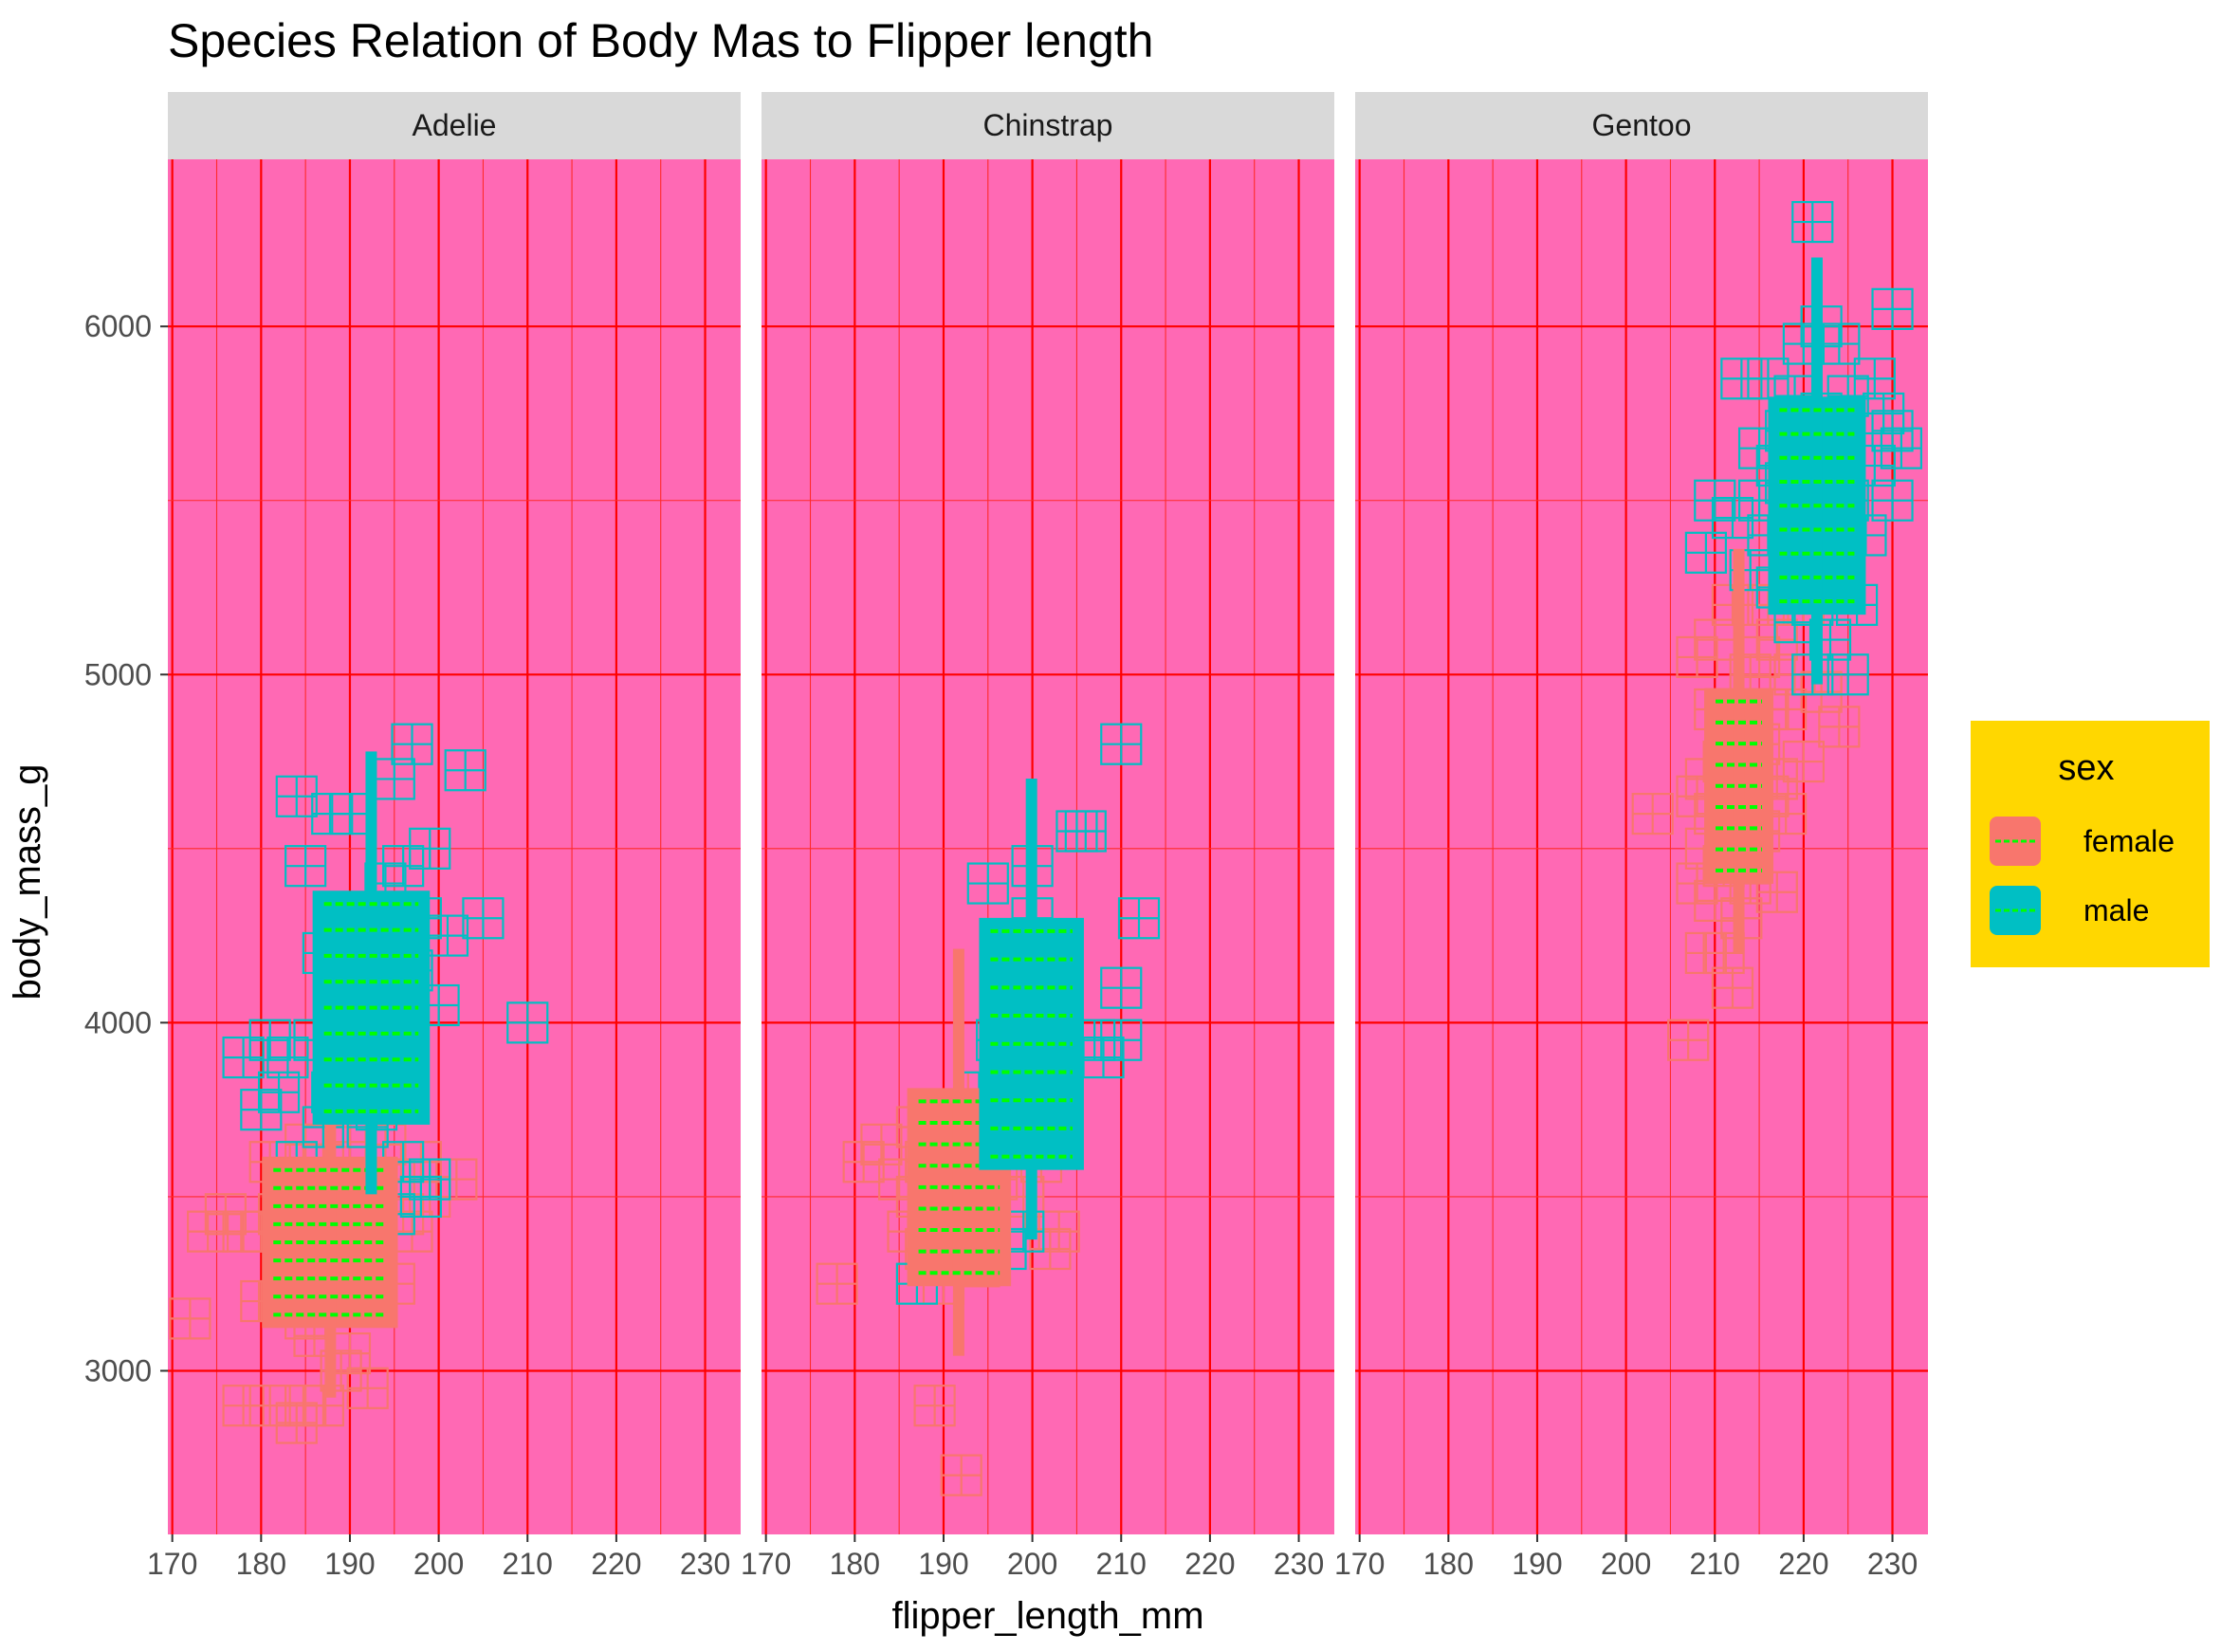  What do you see at coordinates (118, 326) in the screenshot?
I see `y-tick-label: 6000` at bounding box center [118, 326].